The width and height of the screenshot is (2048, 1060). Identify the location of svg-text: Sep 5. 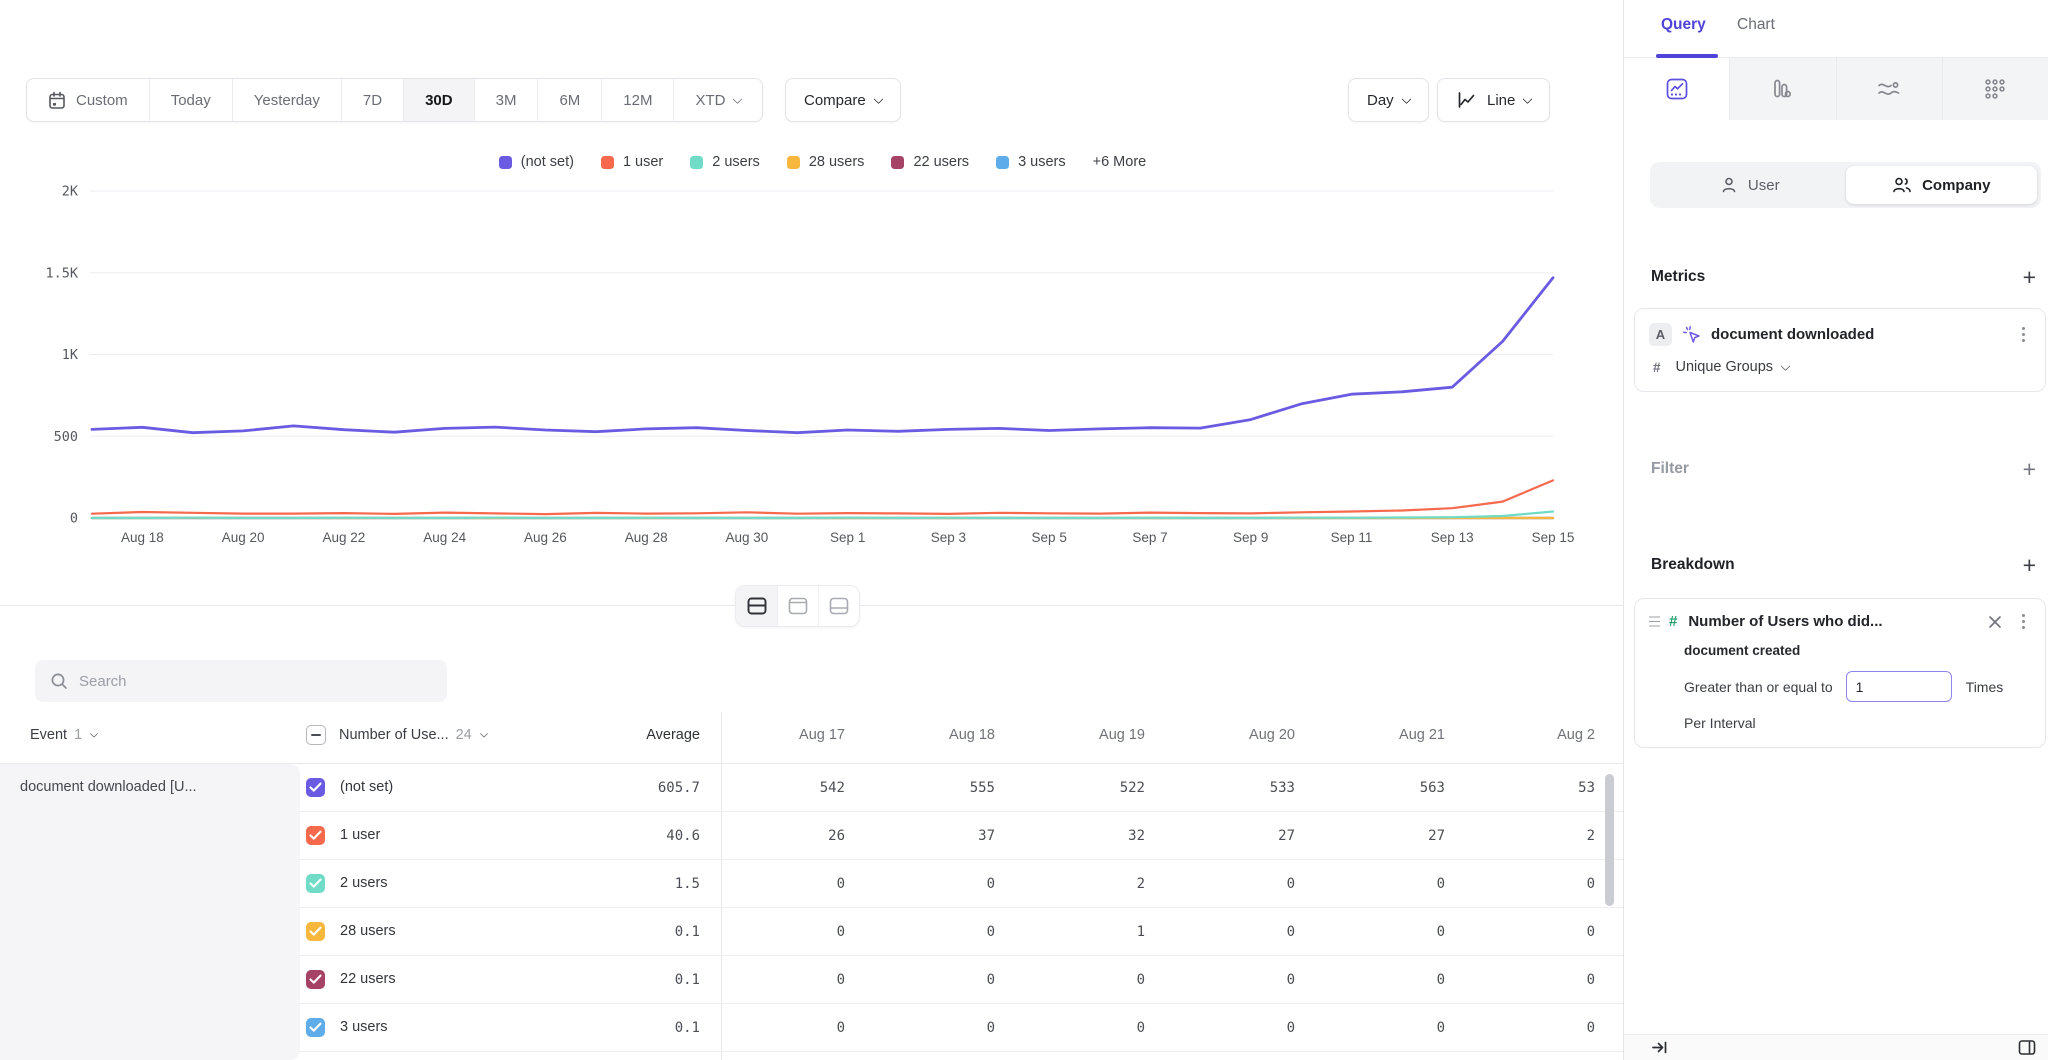
(1049, 537).